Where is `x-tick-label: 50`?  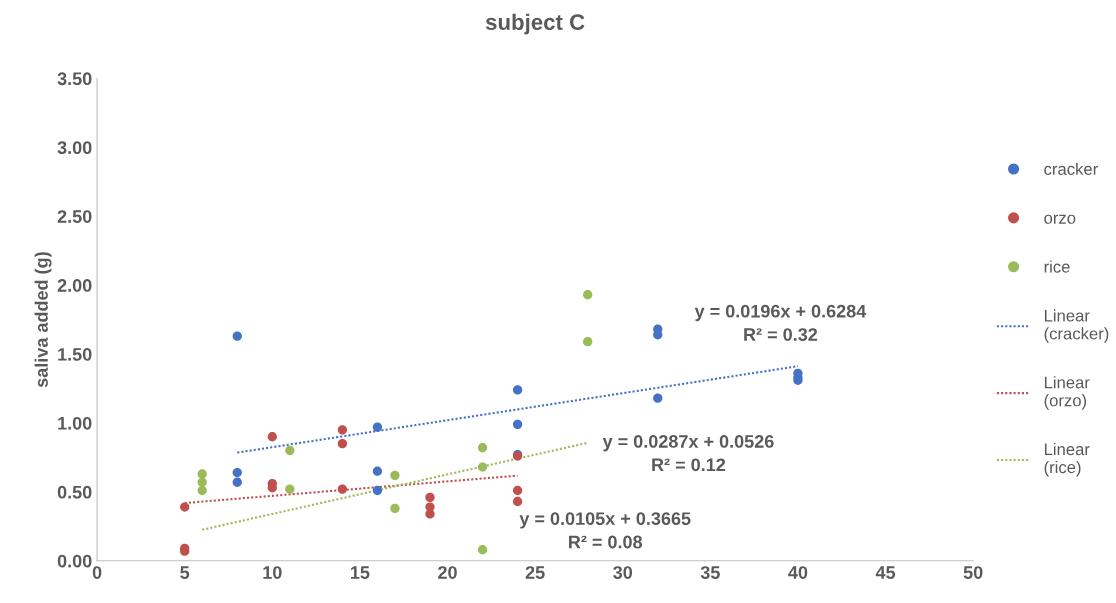 x-tick-label: 50 is located at coordinates (973, 572).